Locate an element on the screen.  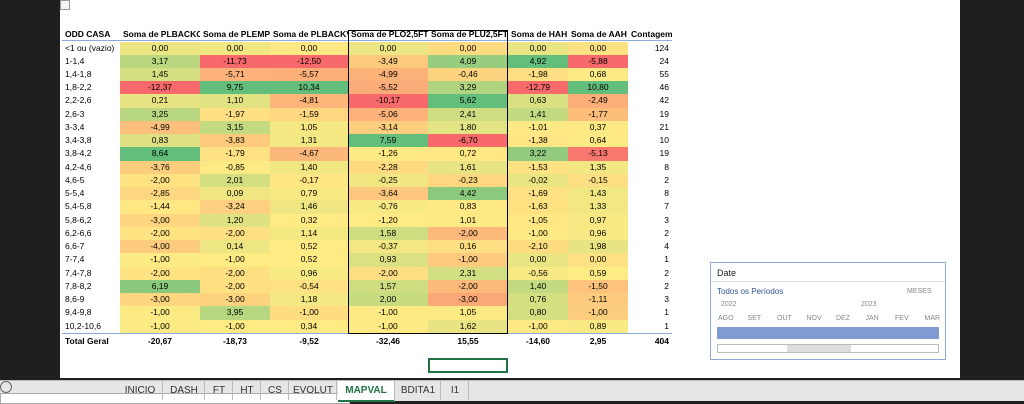
slicer-month: AGO is located at coordinates (726, 318).